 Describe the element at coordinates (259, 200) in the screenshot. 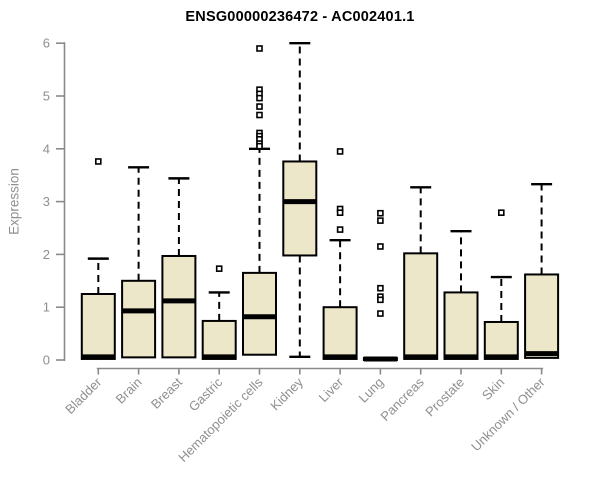

I see `box-hematopoietic-cells` at that location.